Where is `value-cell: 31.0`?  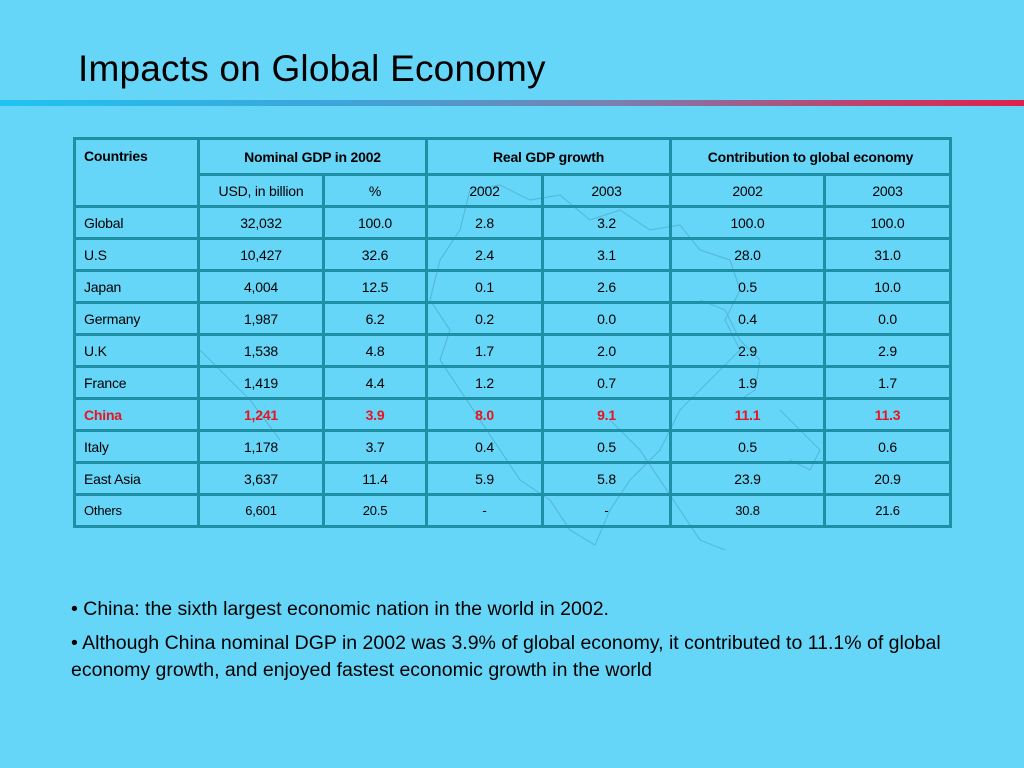
value-cell: 31.0 is located at coordinates (887, 254).